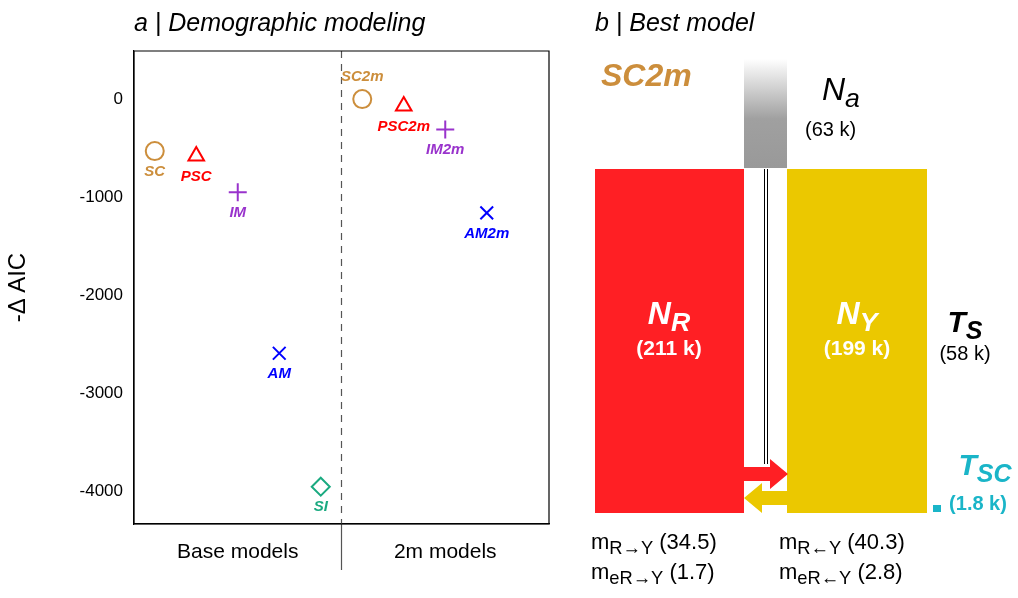  Describe the element at coordinates (118, 98) in the screenshot. I see `y-tick-label: 0` at that location.